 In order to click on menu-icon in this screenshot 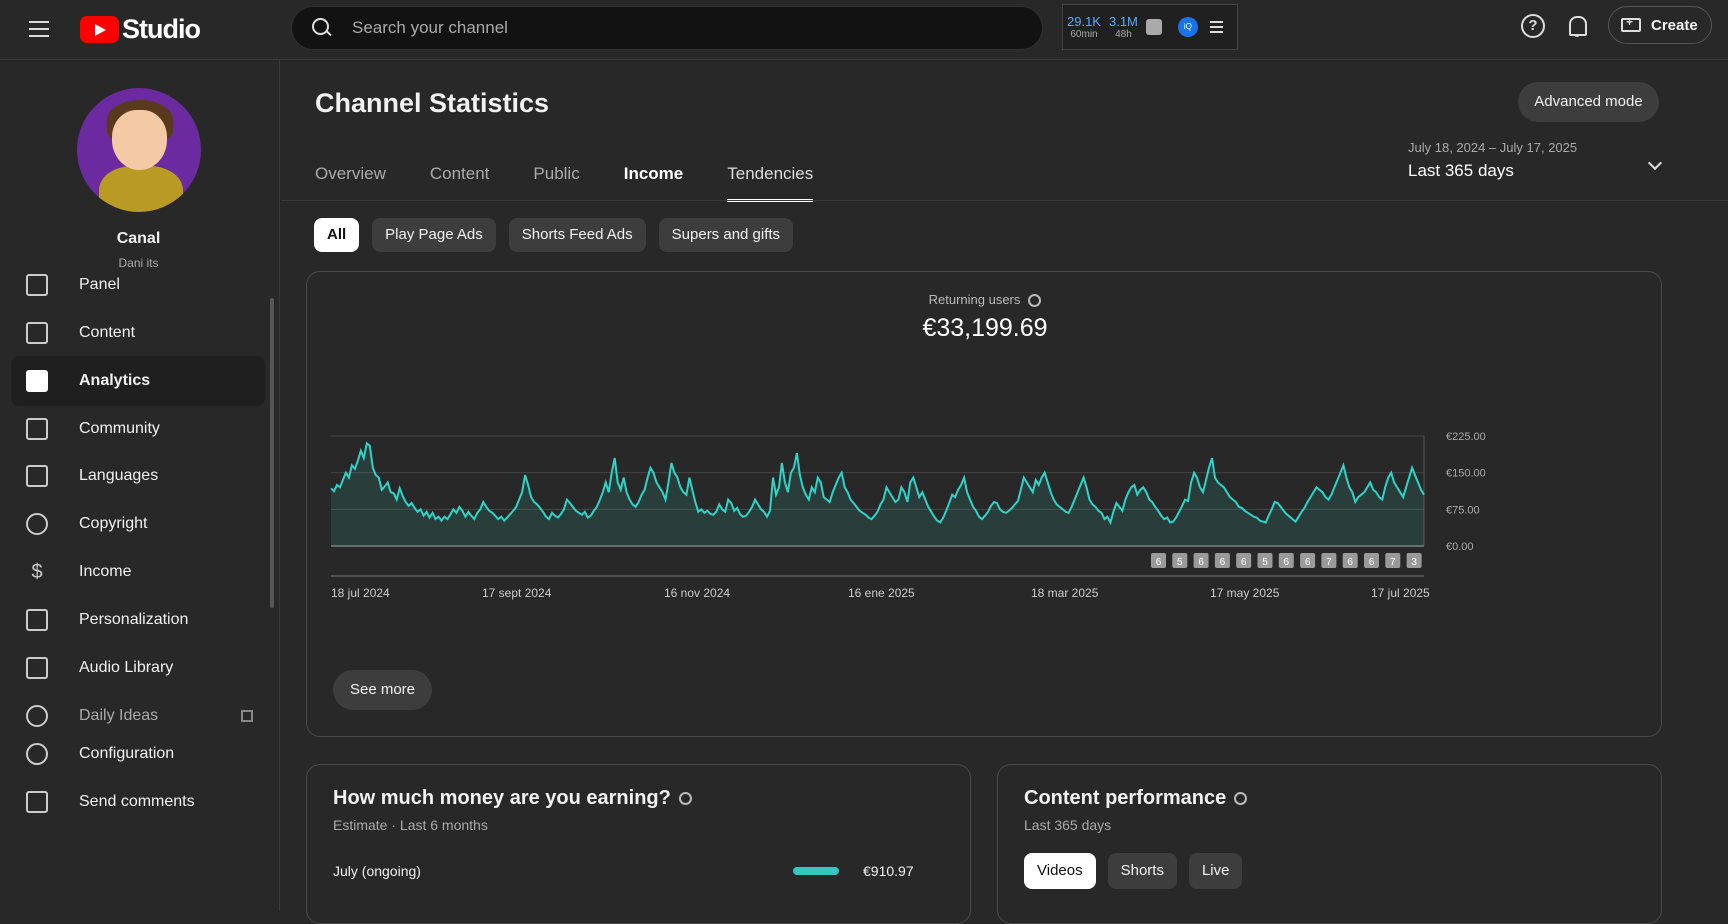, I will do `click(39, 29)`.